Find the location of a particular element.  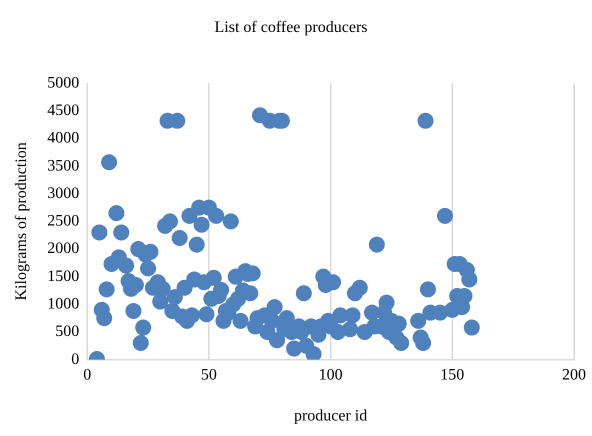

x-tick-label: 0 is located at coordinates (87, 375).